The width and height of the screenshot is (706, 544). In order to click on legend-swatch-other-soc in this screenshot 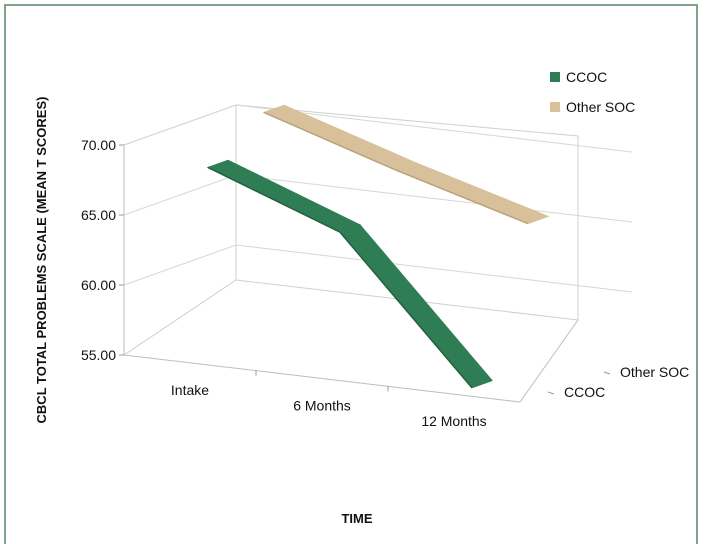, I will do `click(555, 107)`.